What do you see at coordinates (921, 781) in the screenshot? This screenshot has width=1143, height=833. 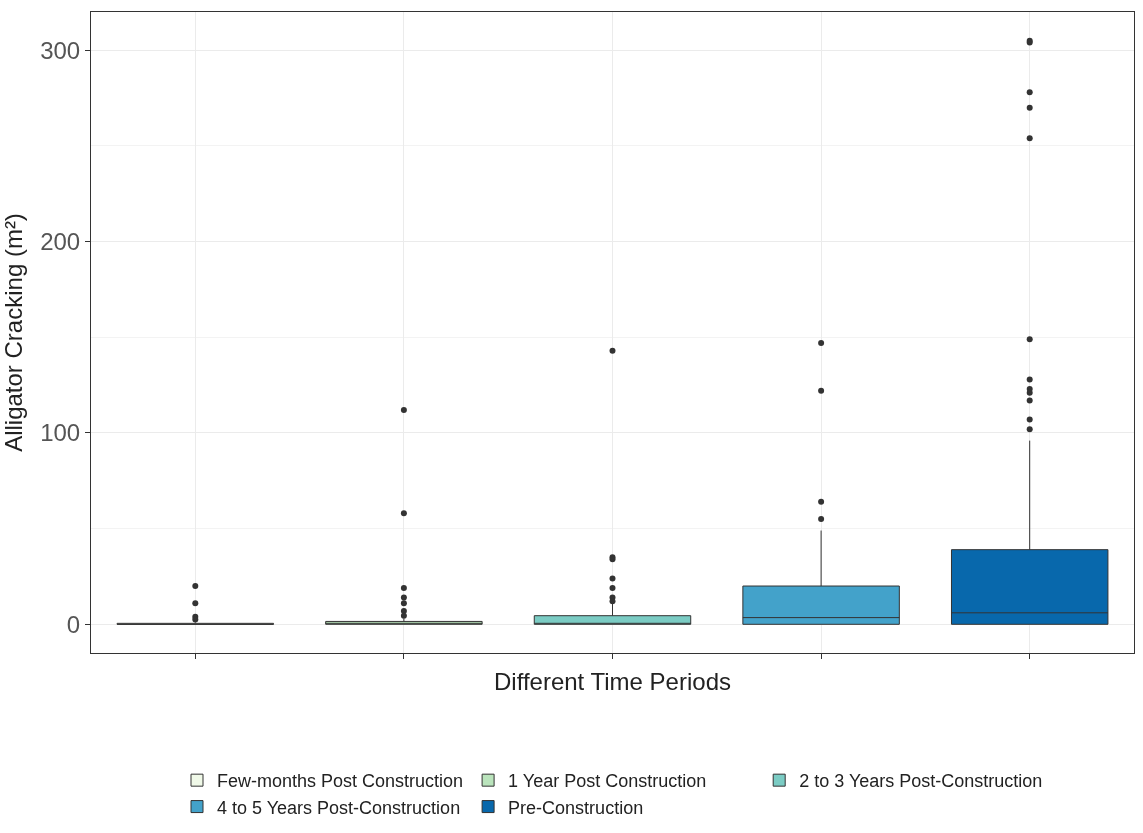 I see `legend-label: 2 to 3 Years Post-Construction` at bounding box center [921, 781].